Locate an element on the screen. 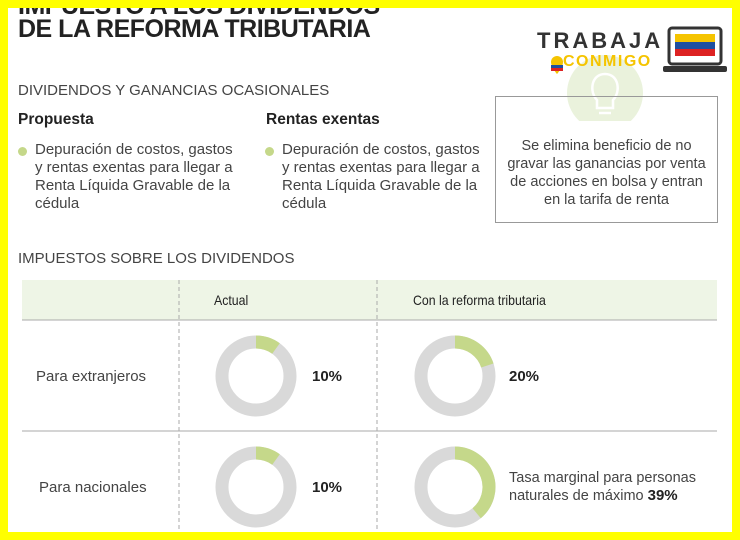 The image size is (740, 540). logo-line1: TRABAJA is located at coordinates (600, 40).